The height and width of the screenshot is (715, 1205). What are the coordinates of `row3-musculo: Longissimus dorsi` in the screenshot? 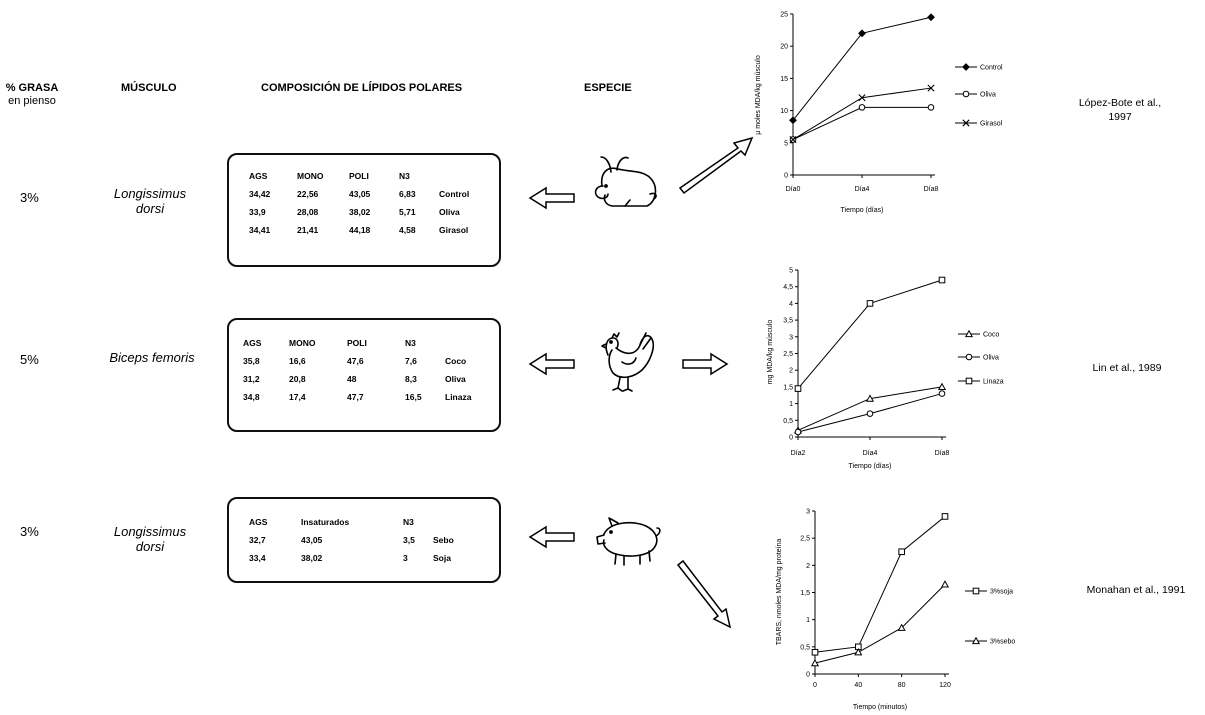 It's located at (150, 539).